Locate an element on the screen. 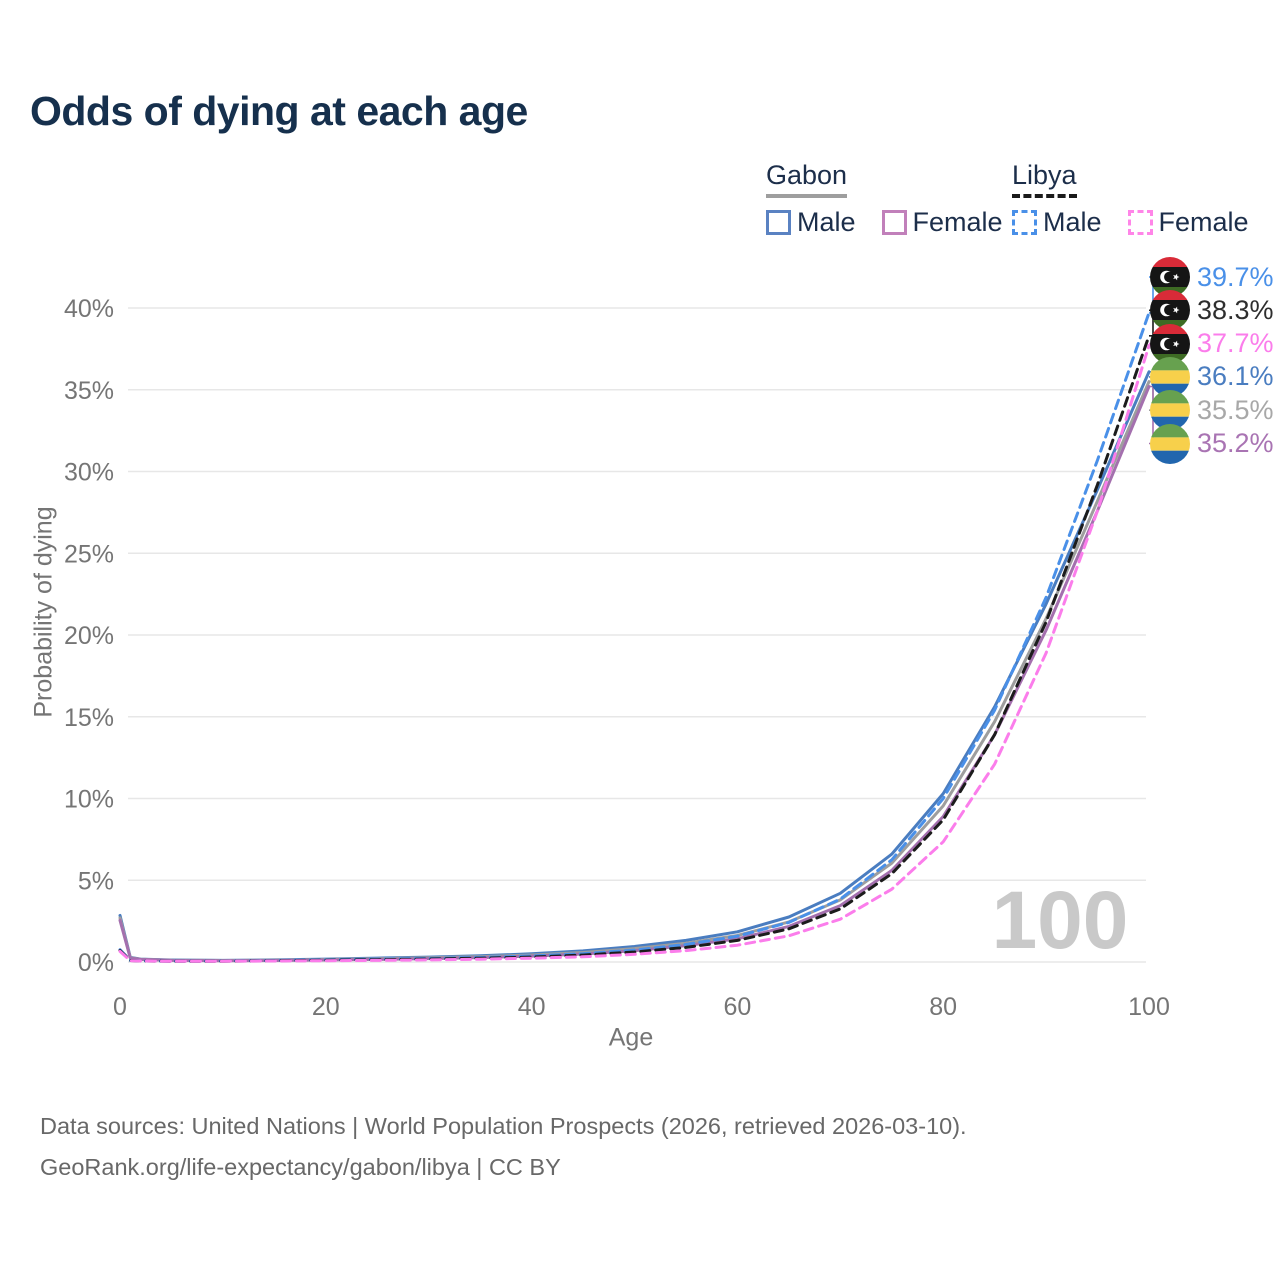 The height and width of the screenshot is (1280, 1280). end-label-value: 39.7% is located at coordinates (1235, 276).